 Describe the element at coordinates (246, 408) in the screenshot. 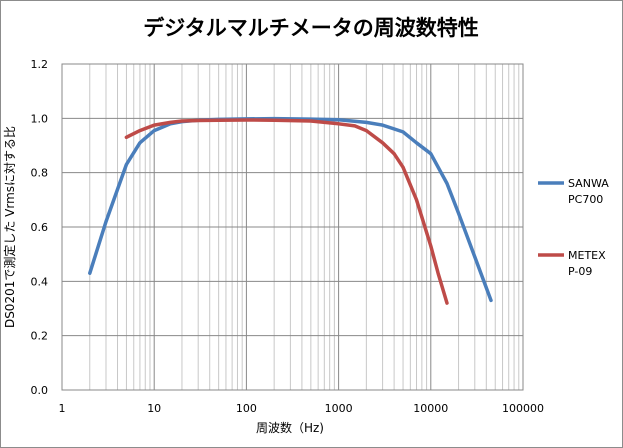

I see `x-tick-label: 100` at that location.